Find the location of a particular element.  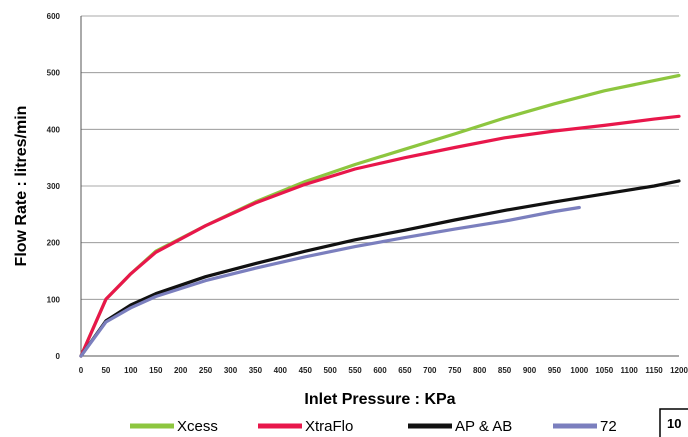

x-tick-label: 350 is located at coordinates (256, 370).